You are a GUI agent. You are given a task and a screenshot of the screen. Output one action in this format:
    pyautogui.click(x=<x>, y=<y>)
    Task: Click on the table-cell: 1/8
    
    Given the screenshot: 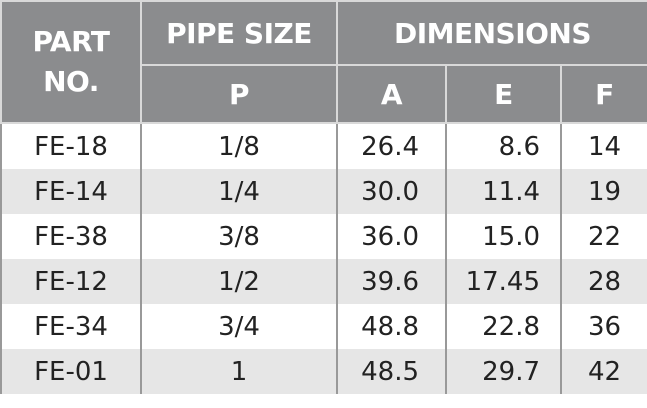 What is the action you would take?
    pyautogui.click(x=239, y=146)
    